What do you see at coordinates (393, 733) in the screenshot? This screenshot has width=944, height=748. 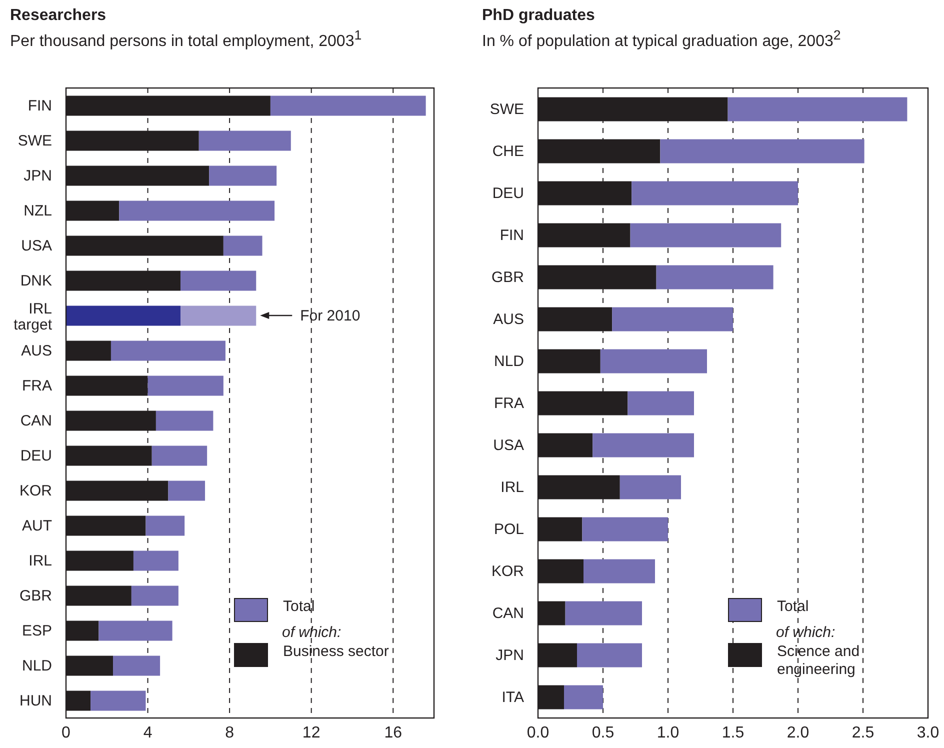 I see `x-tick-label: 16` at bounding box center [393, 733].